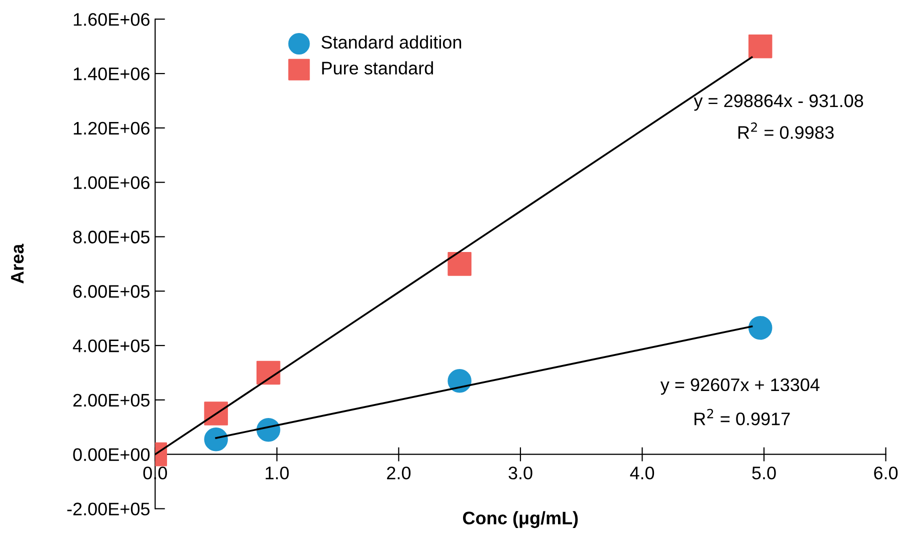 The width and height of the screenshot is (902, 547). Describe the element at coordinates (112, 73) in the screenshot. I see `y-tick-label: 1.40E+06` at that location.